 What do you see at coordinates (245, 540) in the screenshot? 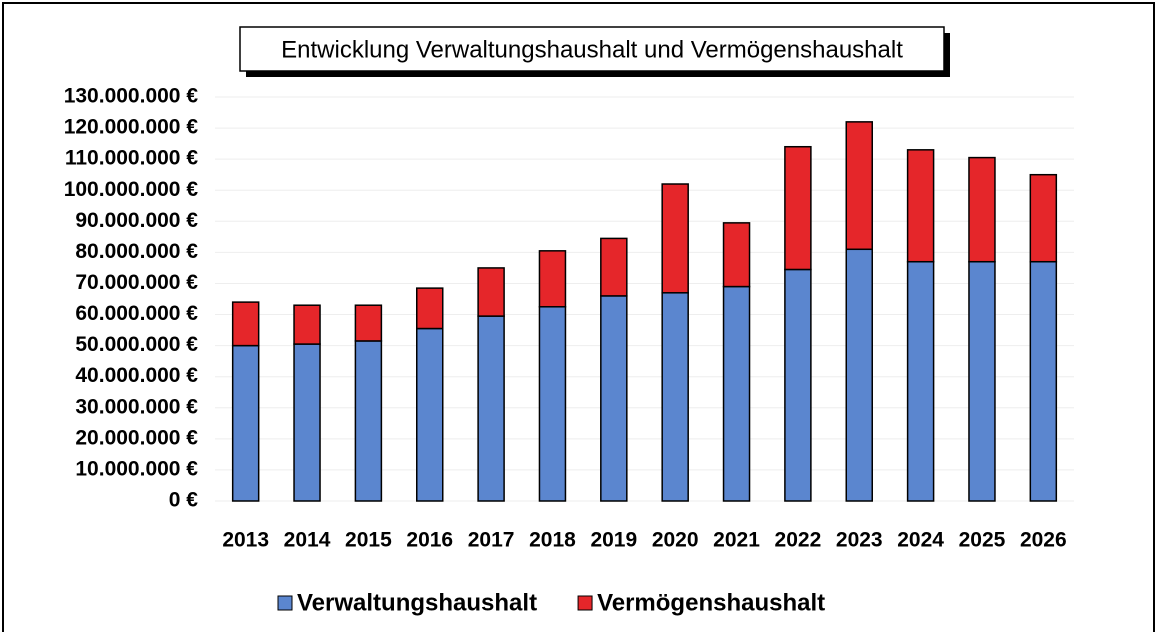
I see `x-tick-label: 2013` at bounding box center [245, 540].